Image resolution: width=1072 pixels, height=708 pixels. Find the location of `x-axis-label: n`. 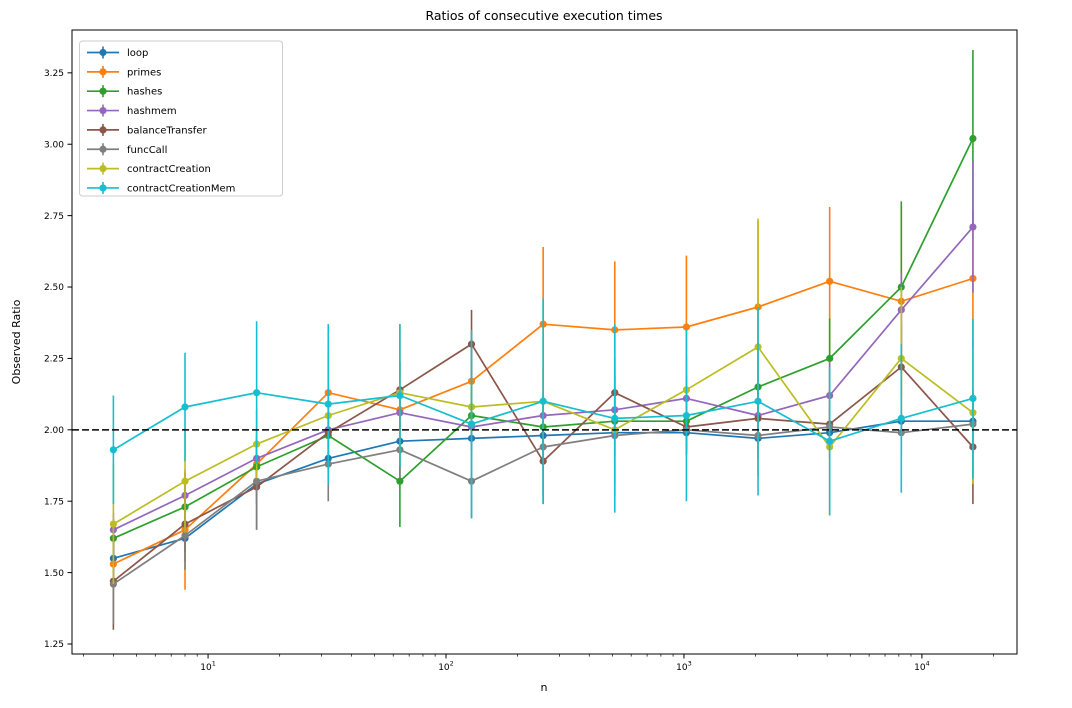

x-axis-label: n is located at coordinates (544, 687).